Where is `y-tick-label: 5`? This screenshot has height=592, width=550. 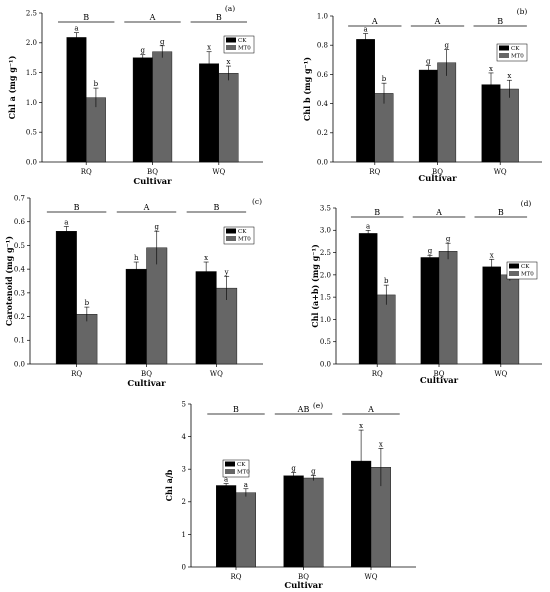
y-tick-label: 5 is located at coordinates (184, 404).